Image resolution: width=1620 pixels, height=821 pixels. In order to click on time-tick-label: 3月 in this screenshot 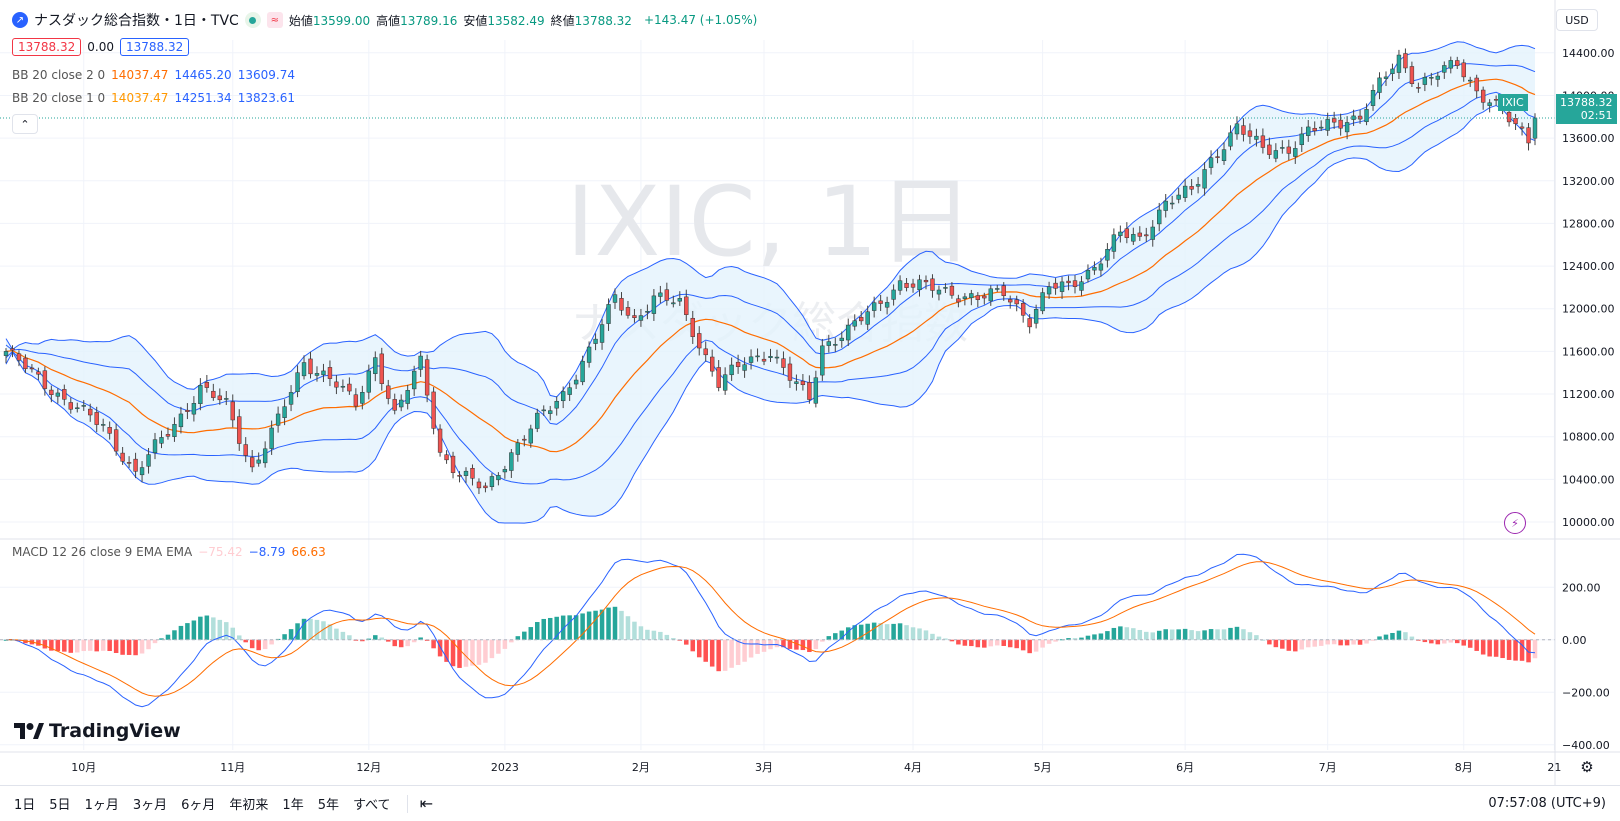, I will do `click(764, 767)`.